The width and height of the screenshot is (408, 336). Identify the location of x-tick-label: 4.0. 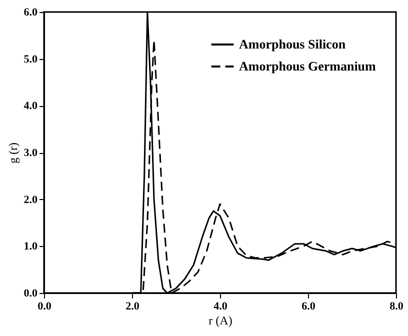
(221, 306).